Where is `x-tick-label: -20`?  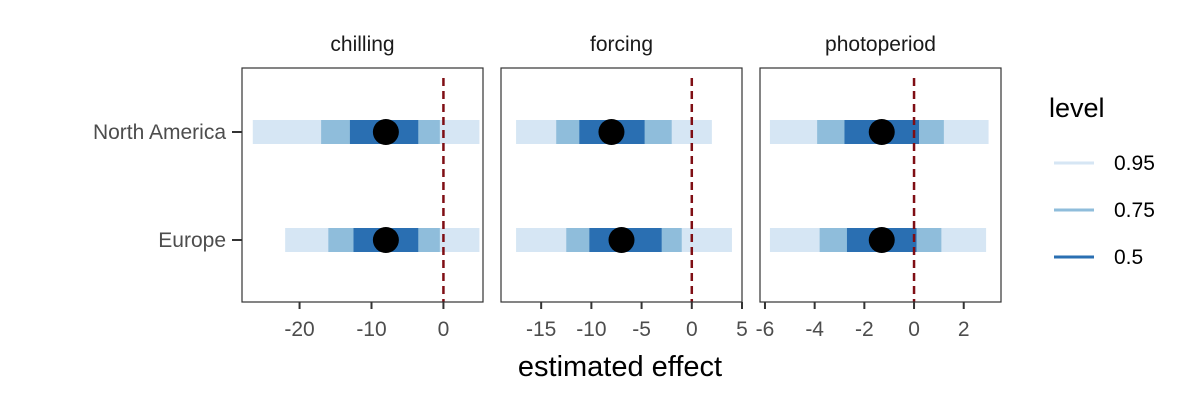
x-tick-label: -20 is located at coordinates (299, 329).